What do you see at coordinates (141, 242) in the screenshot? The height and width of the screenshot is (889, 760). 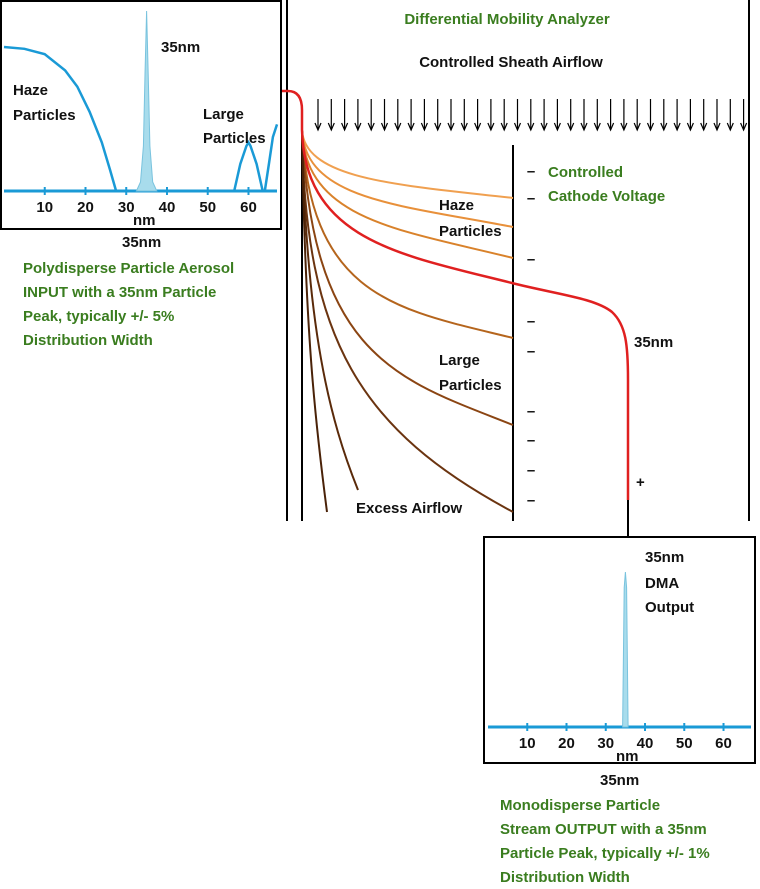 I see `input-below-label: 35nm` at bounding box center [141, 242].